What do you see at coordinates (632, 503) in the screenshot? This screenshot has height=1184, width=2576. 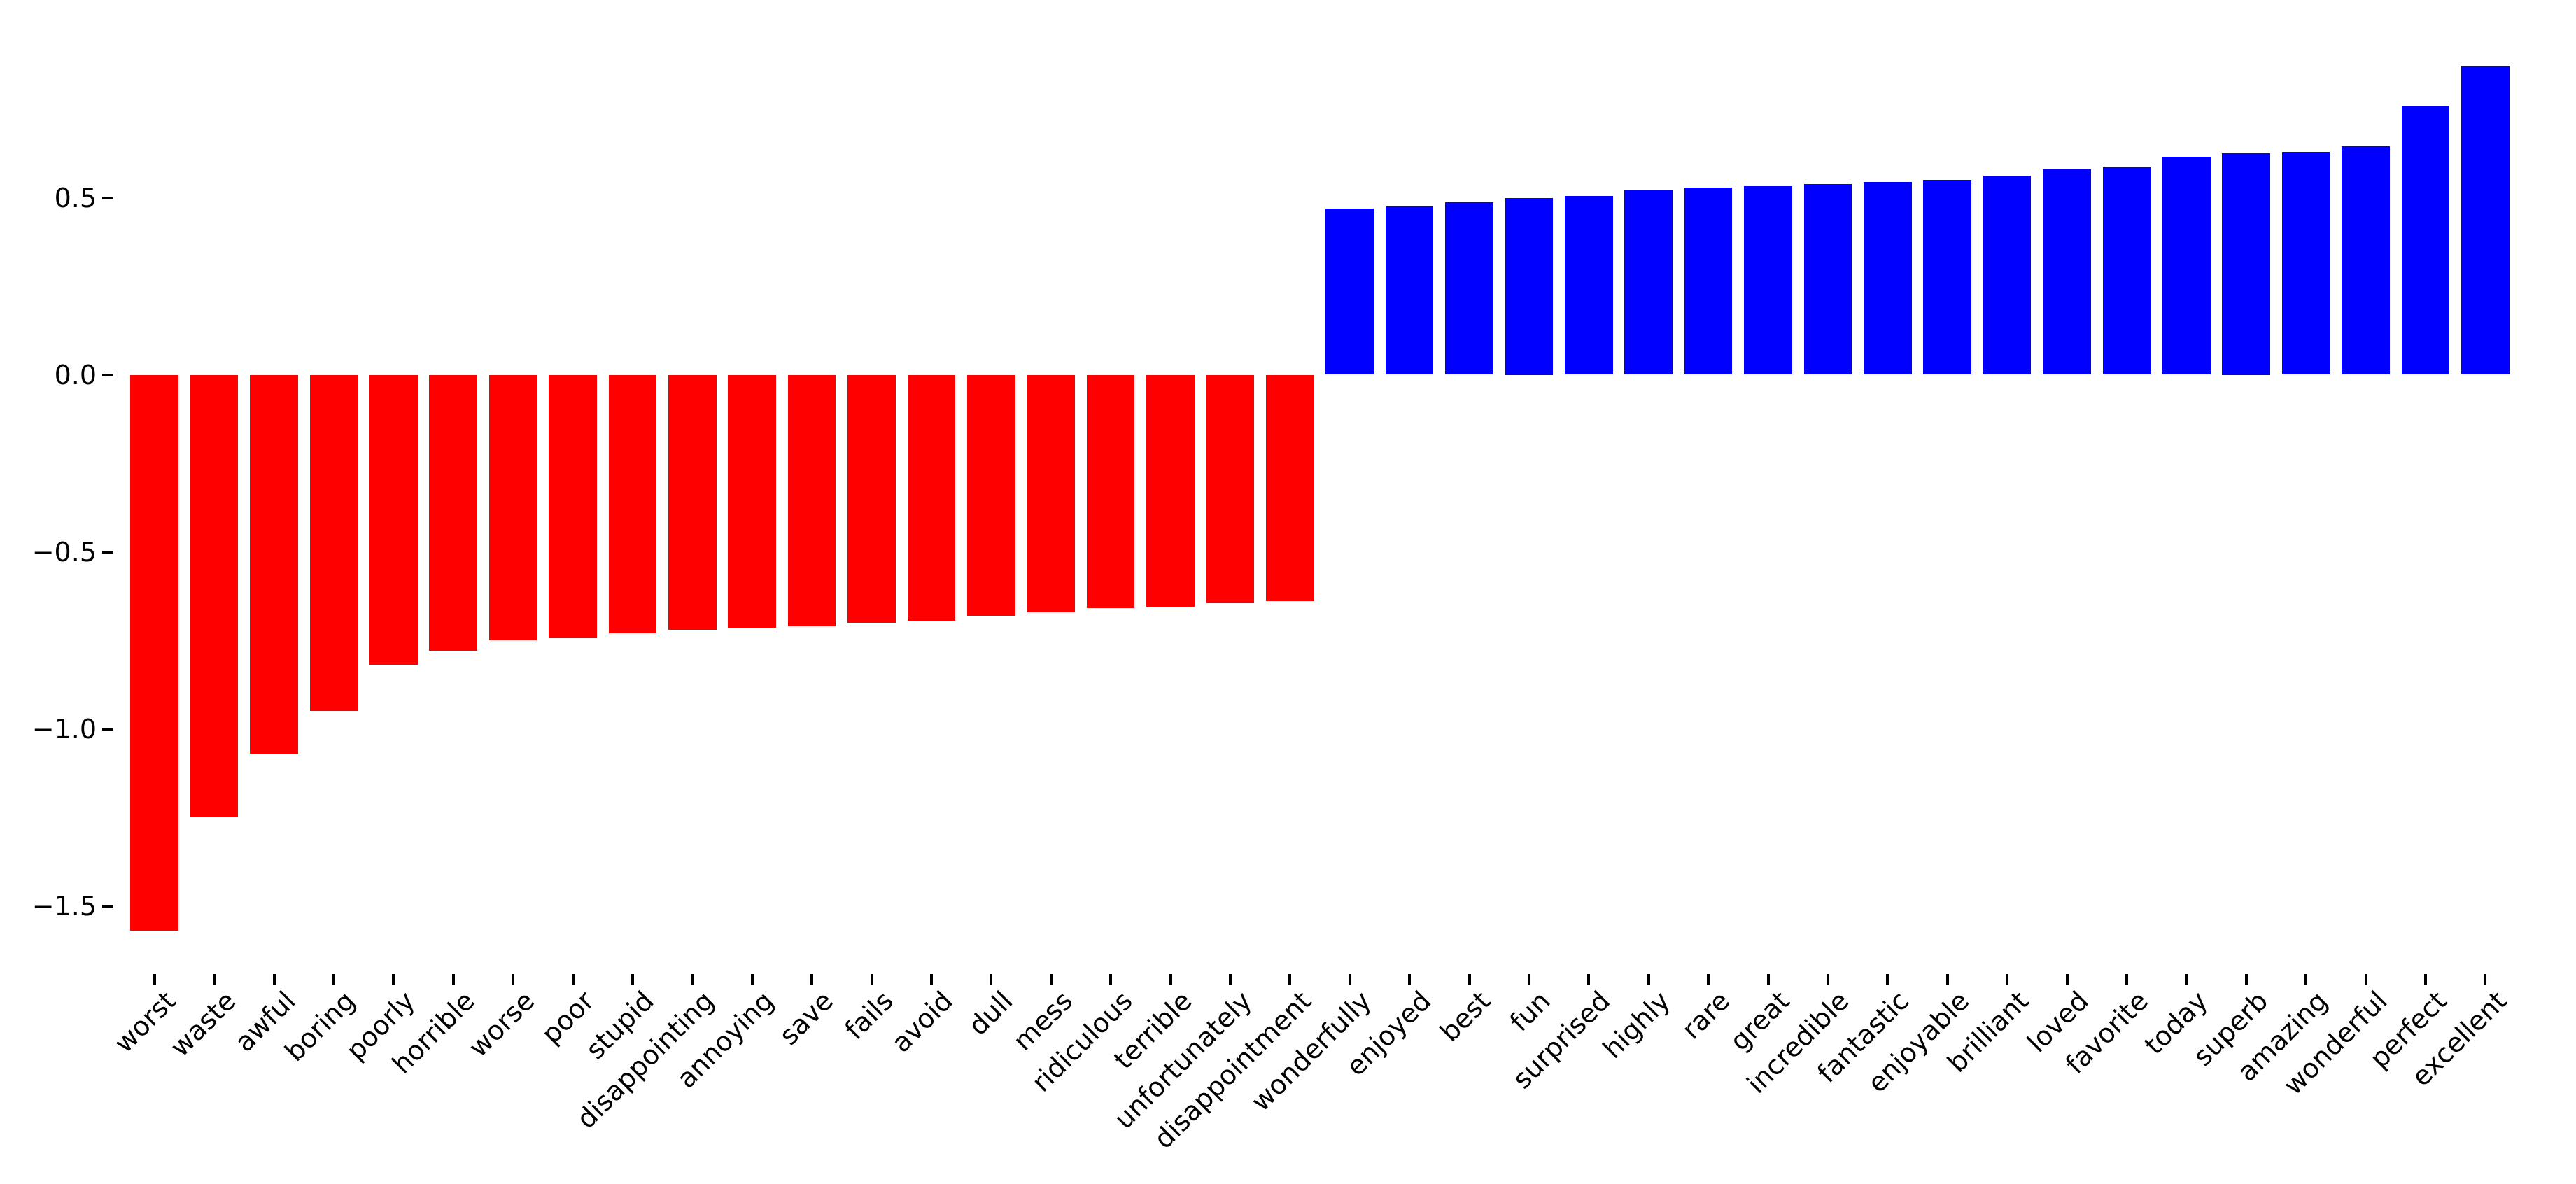 I see `bar-stupid` at bounding box center [632, 503].